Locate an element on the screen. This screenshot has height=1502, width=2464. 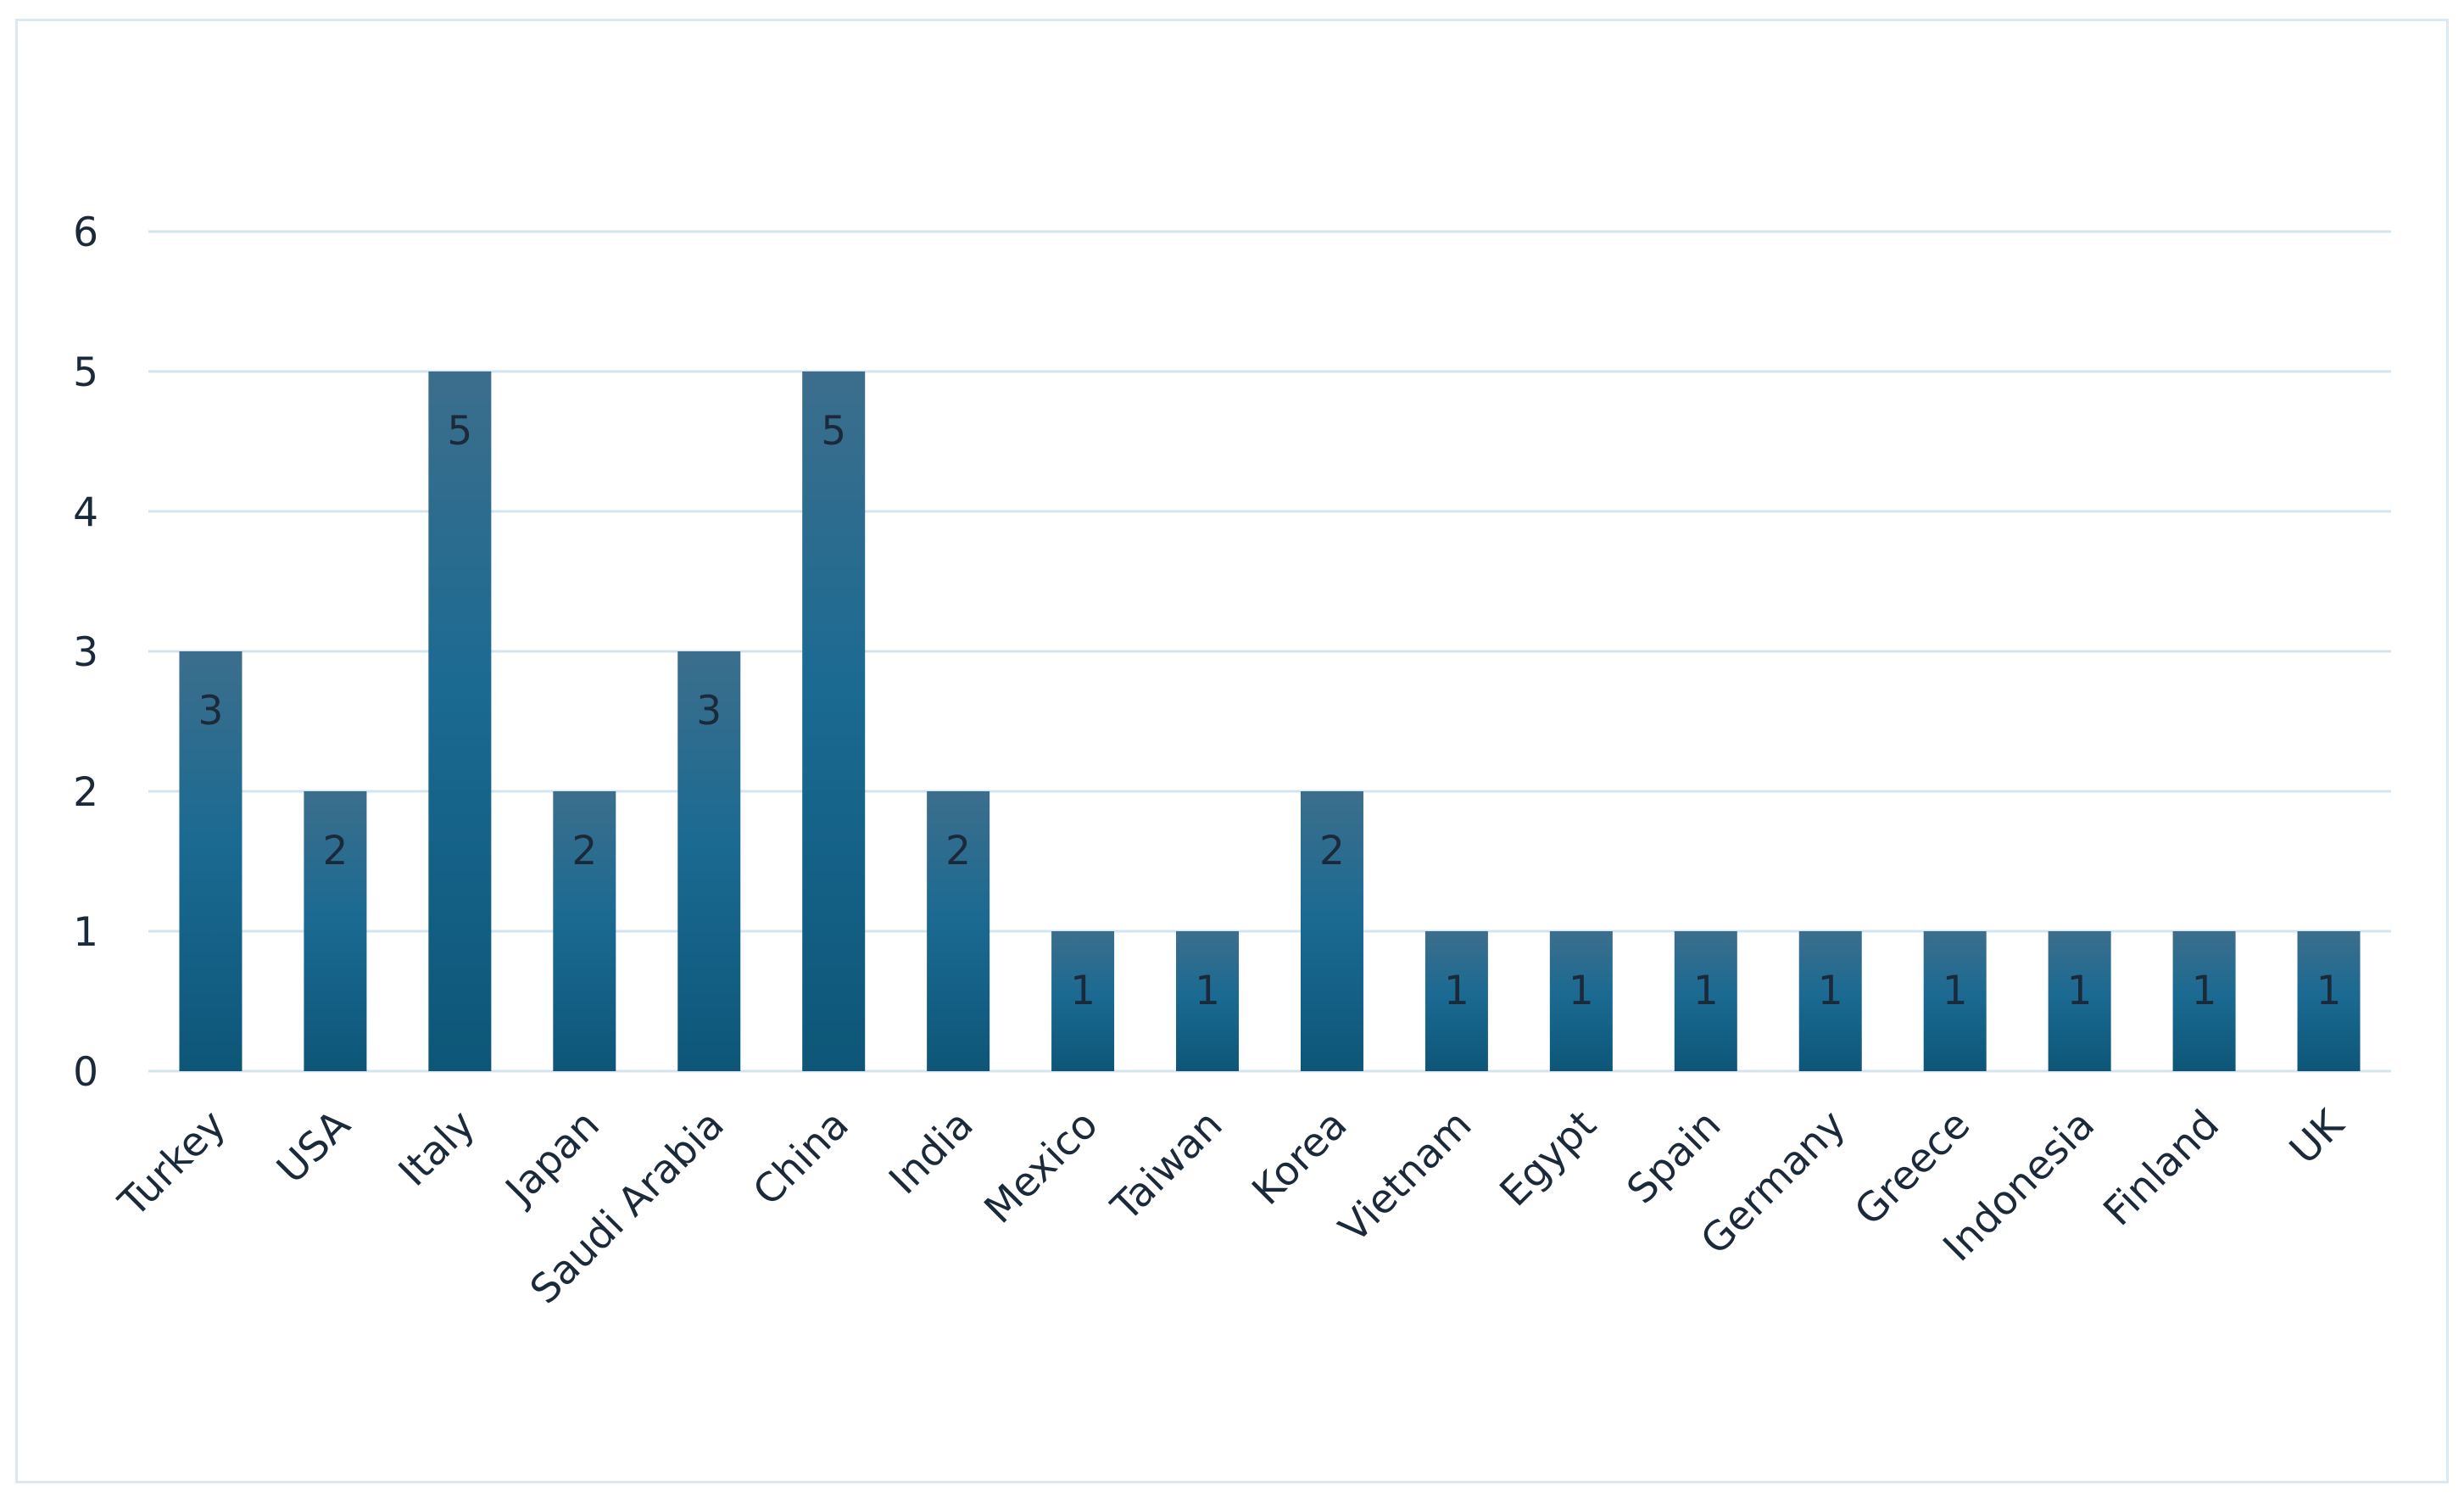
x-tick-label-japan: Japan is located at coordinates (552, 1158).